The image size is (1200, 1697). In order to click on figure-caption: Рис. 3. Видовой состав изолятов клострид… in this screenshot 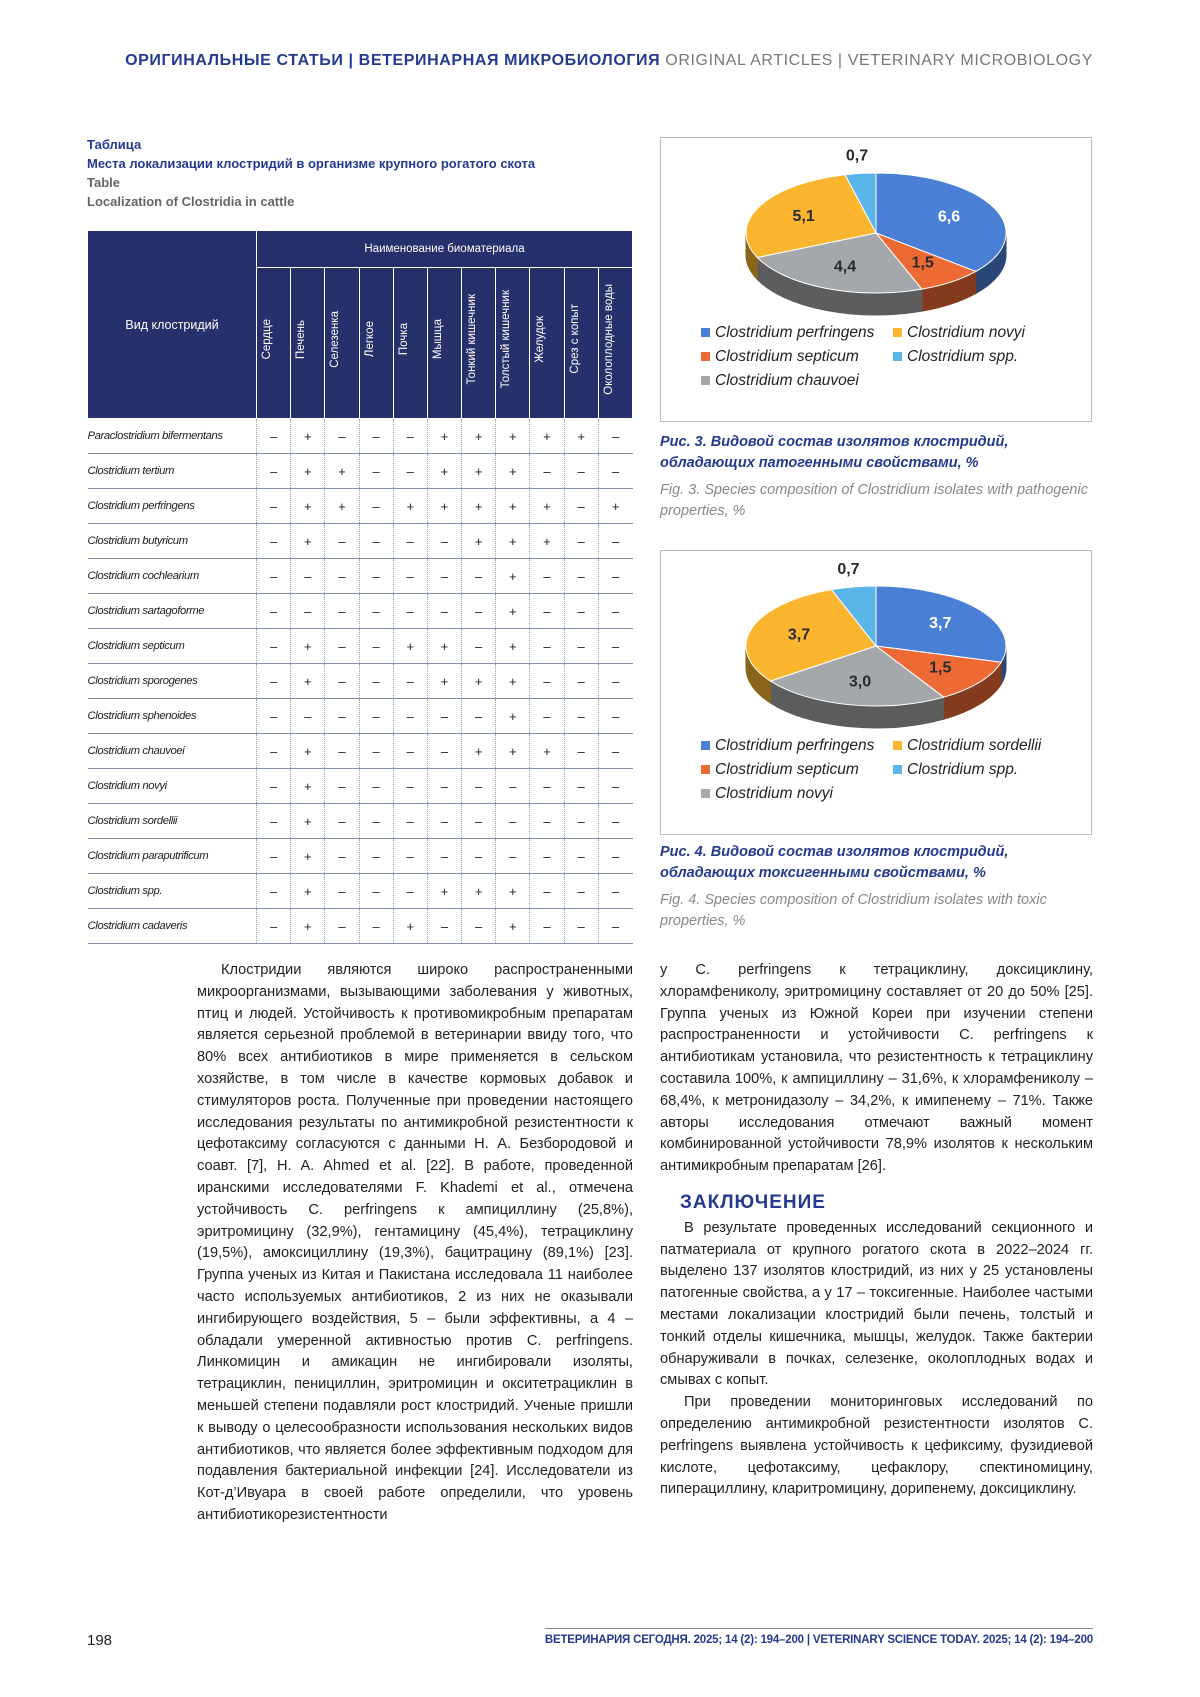, I will do `click(875, 477)`.